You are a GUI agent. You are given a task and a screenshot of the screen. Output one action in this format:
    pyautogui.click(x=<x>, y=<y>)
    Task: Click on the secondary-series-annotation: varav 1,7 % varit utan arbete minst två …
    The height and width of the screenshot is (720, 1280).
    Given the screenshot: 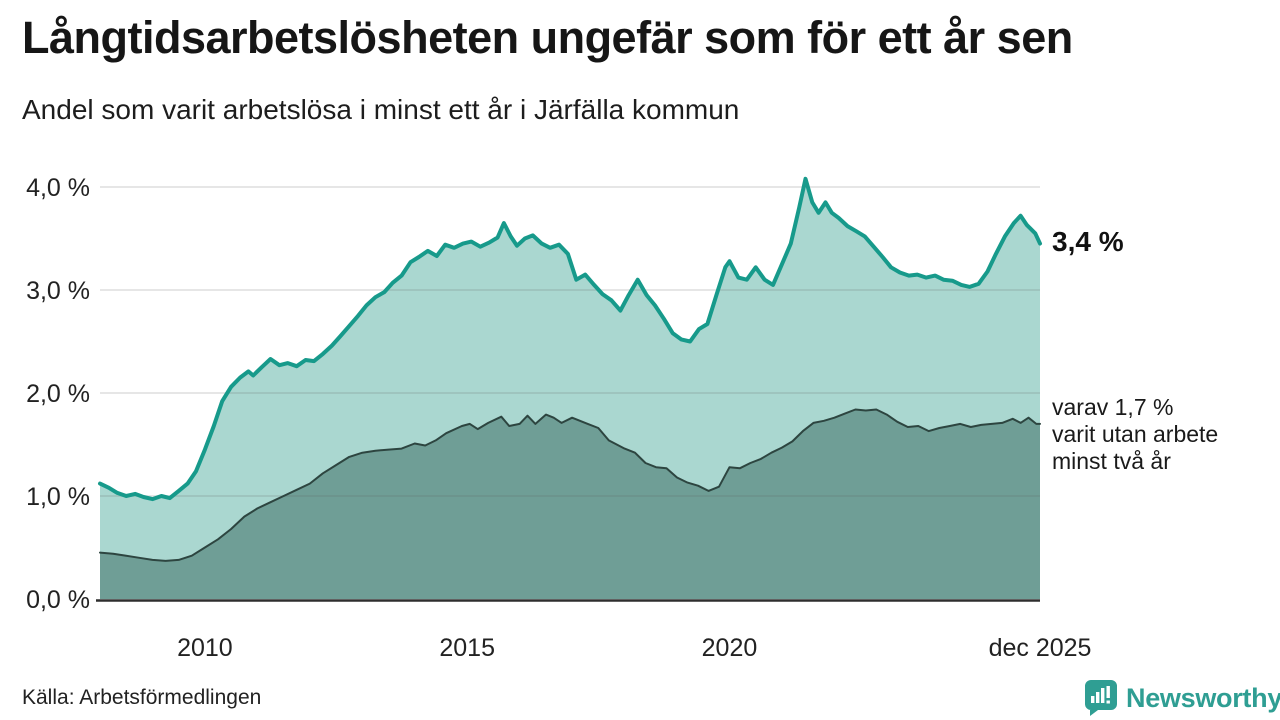 What is the action you would take?
    pyautogui.click(x=1135, y=434)
    